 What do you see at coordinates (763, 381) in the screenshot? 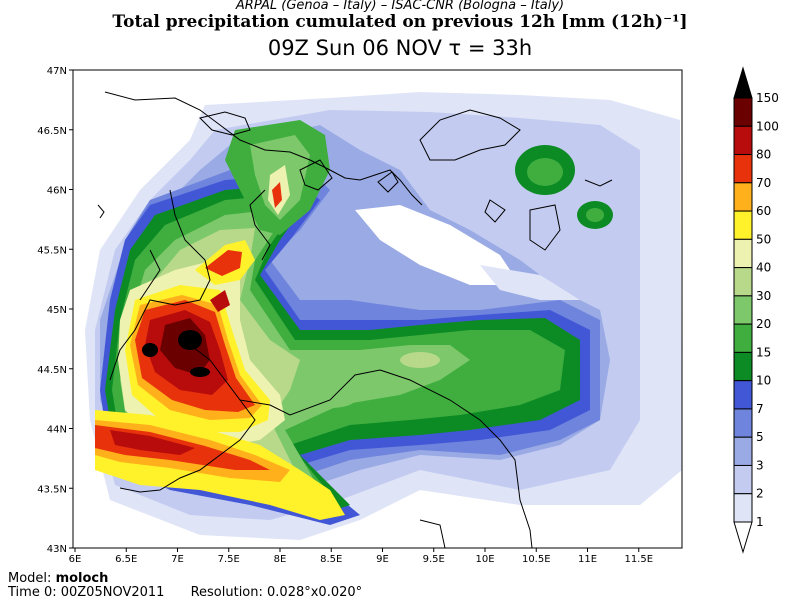
I see `colorbar-label: 10` at bounding box center [763, 381].